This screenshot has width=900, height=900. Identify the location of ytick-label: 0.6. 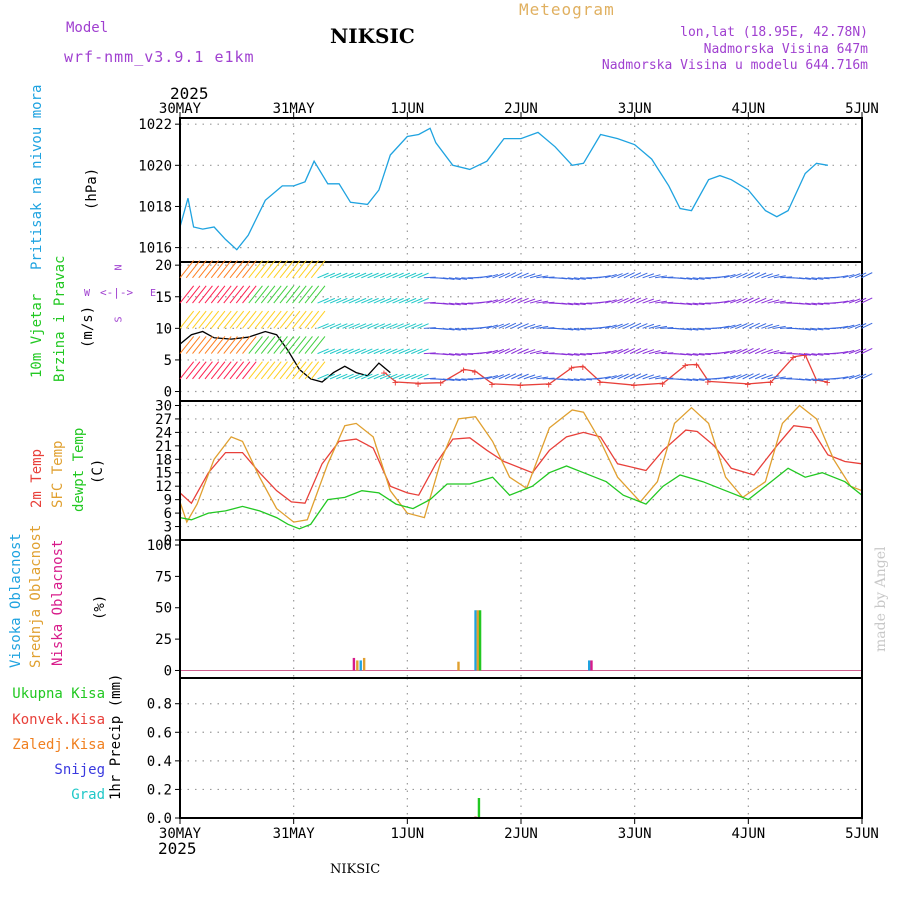
(159, 733).